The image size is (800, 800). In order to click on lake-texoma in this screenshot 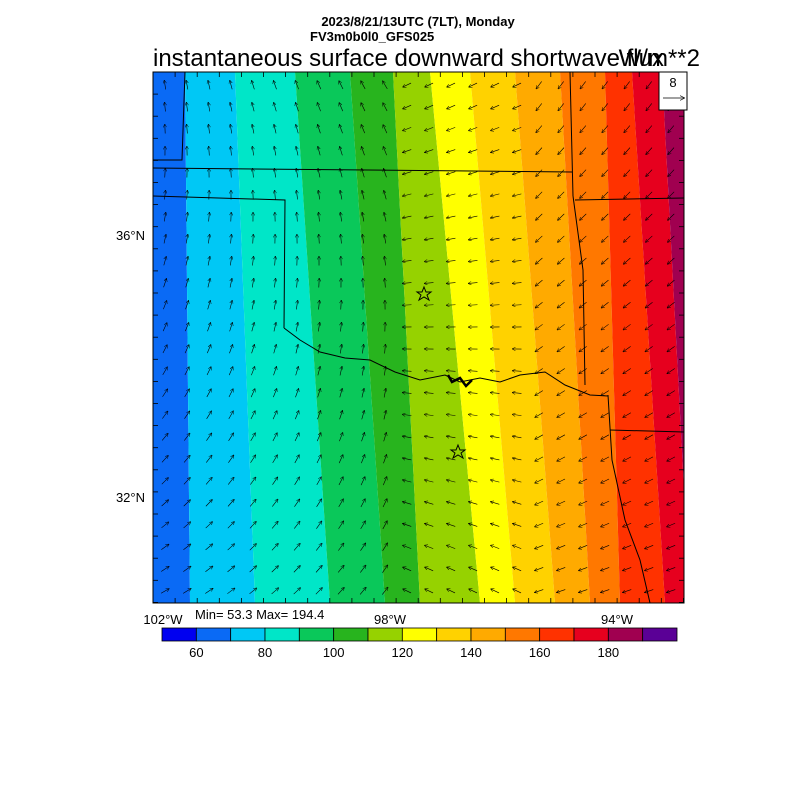, I will do `click(459, 381)`.